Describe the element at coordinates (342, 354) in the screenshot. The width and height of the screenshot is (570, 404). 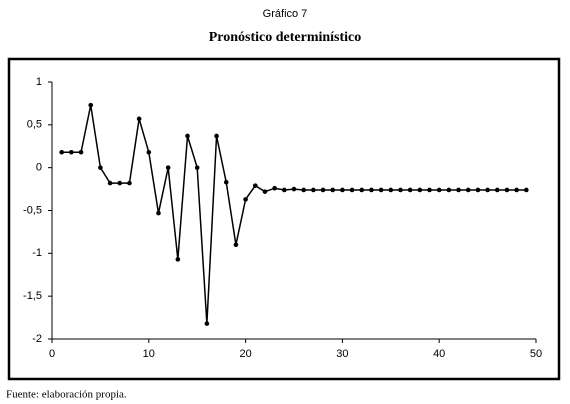
I see `x-tick-label: 30` at that location.